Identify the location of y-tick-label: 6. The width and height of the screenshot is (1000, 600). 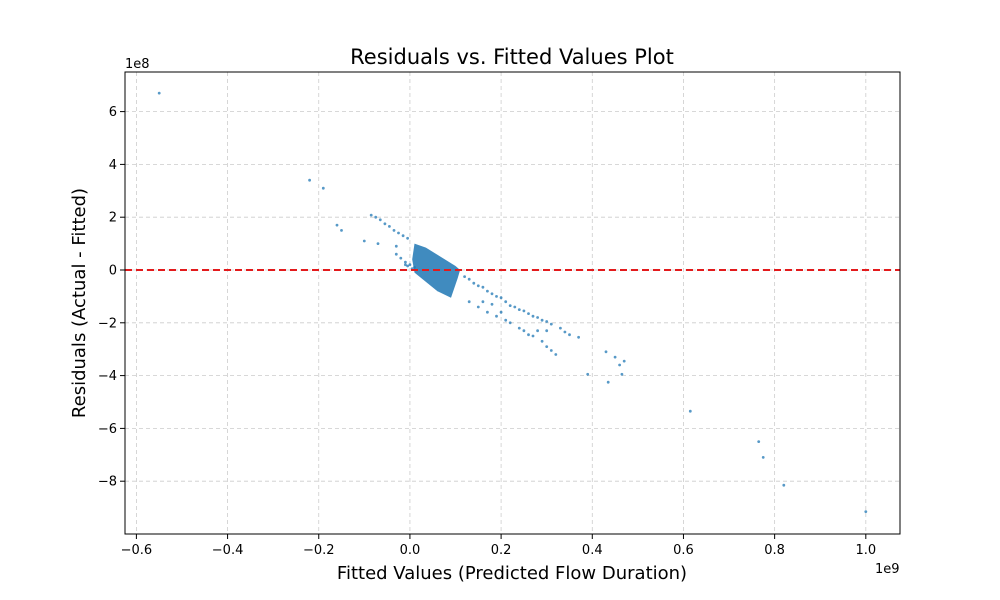
(113, 112).